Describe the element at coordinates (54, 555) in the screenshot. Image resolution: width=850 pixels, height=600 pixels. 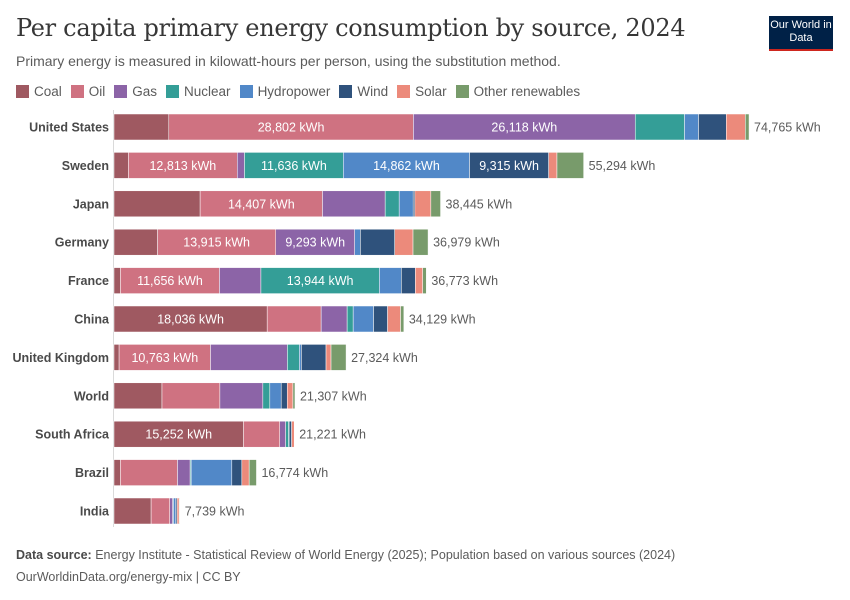
I see `data-source-label: Data source:` at that location.